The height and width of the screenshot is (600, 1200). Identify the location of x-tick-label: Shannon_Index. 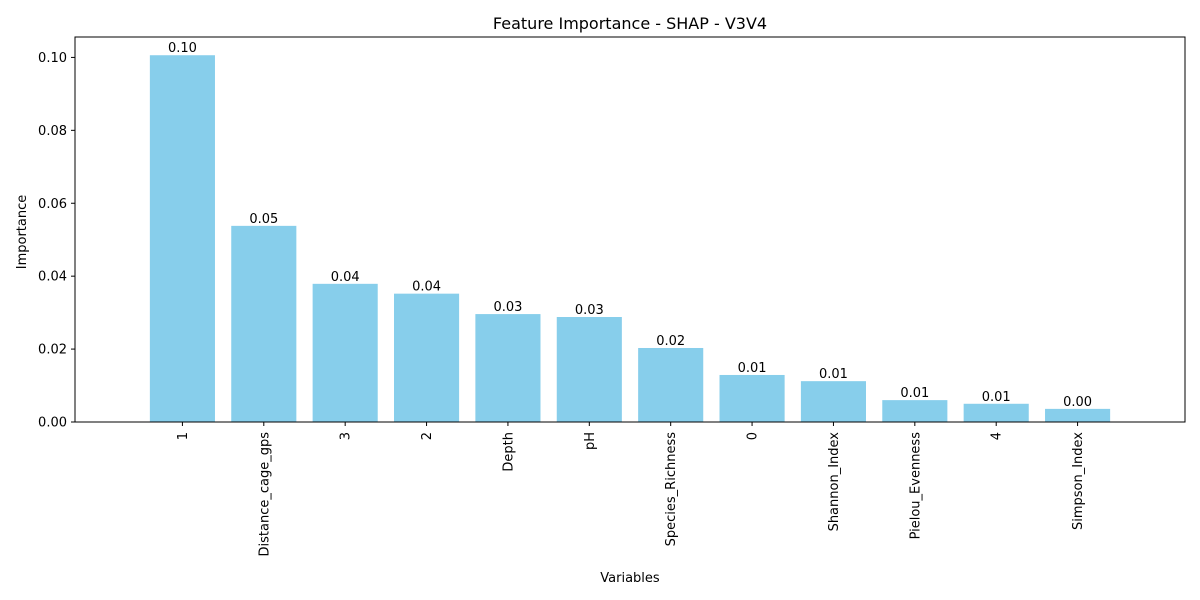
(834, 482).